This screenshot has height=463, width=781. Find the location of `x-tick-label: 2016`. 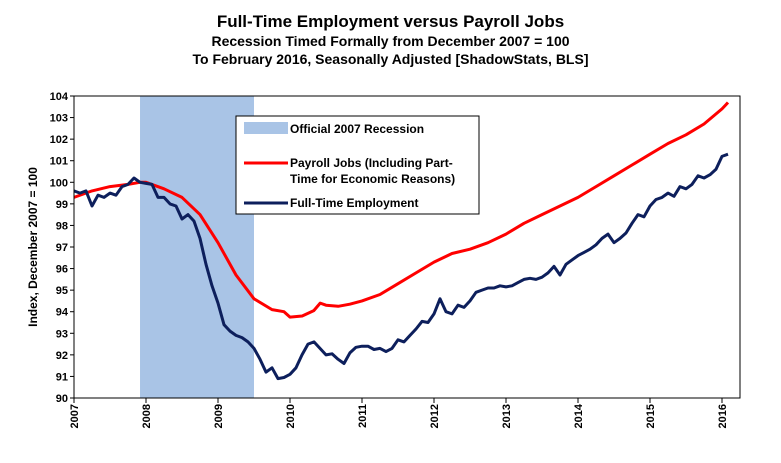

x-tick-label: 2016 is located at coordinates (723, 416).